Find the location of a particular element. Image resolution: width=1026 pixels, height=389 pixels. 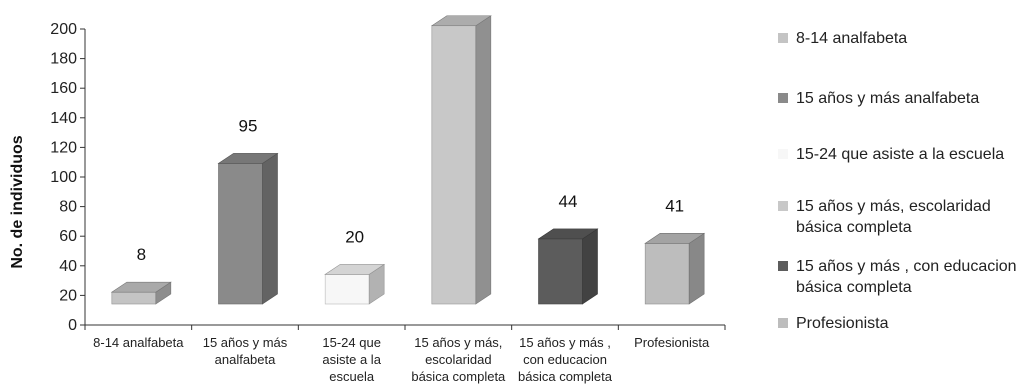

bar-value-label: 95 is located at coordinates (248, 125).